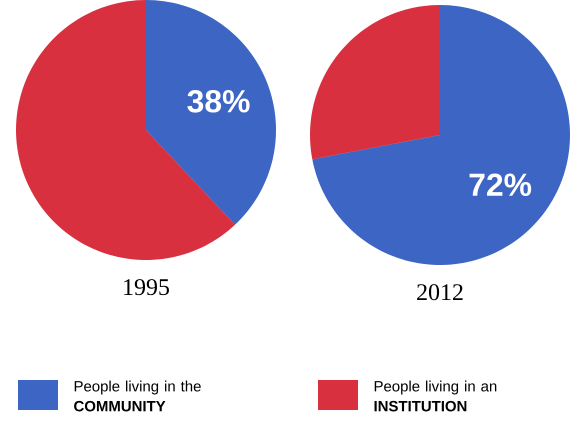 Image resolution: width=581 pixels, height=422 pixels. What do you see at coordinates (435, 396) in the screenshot?
I see `legend-label: People living in an INSTITUTION` at bounding box center [435, 396].